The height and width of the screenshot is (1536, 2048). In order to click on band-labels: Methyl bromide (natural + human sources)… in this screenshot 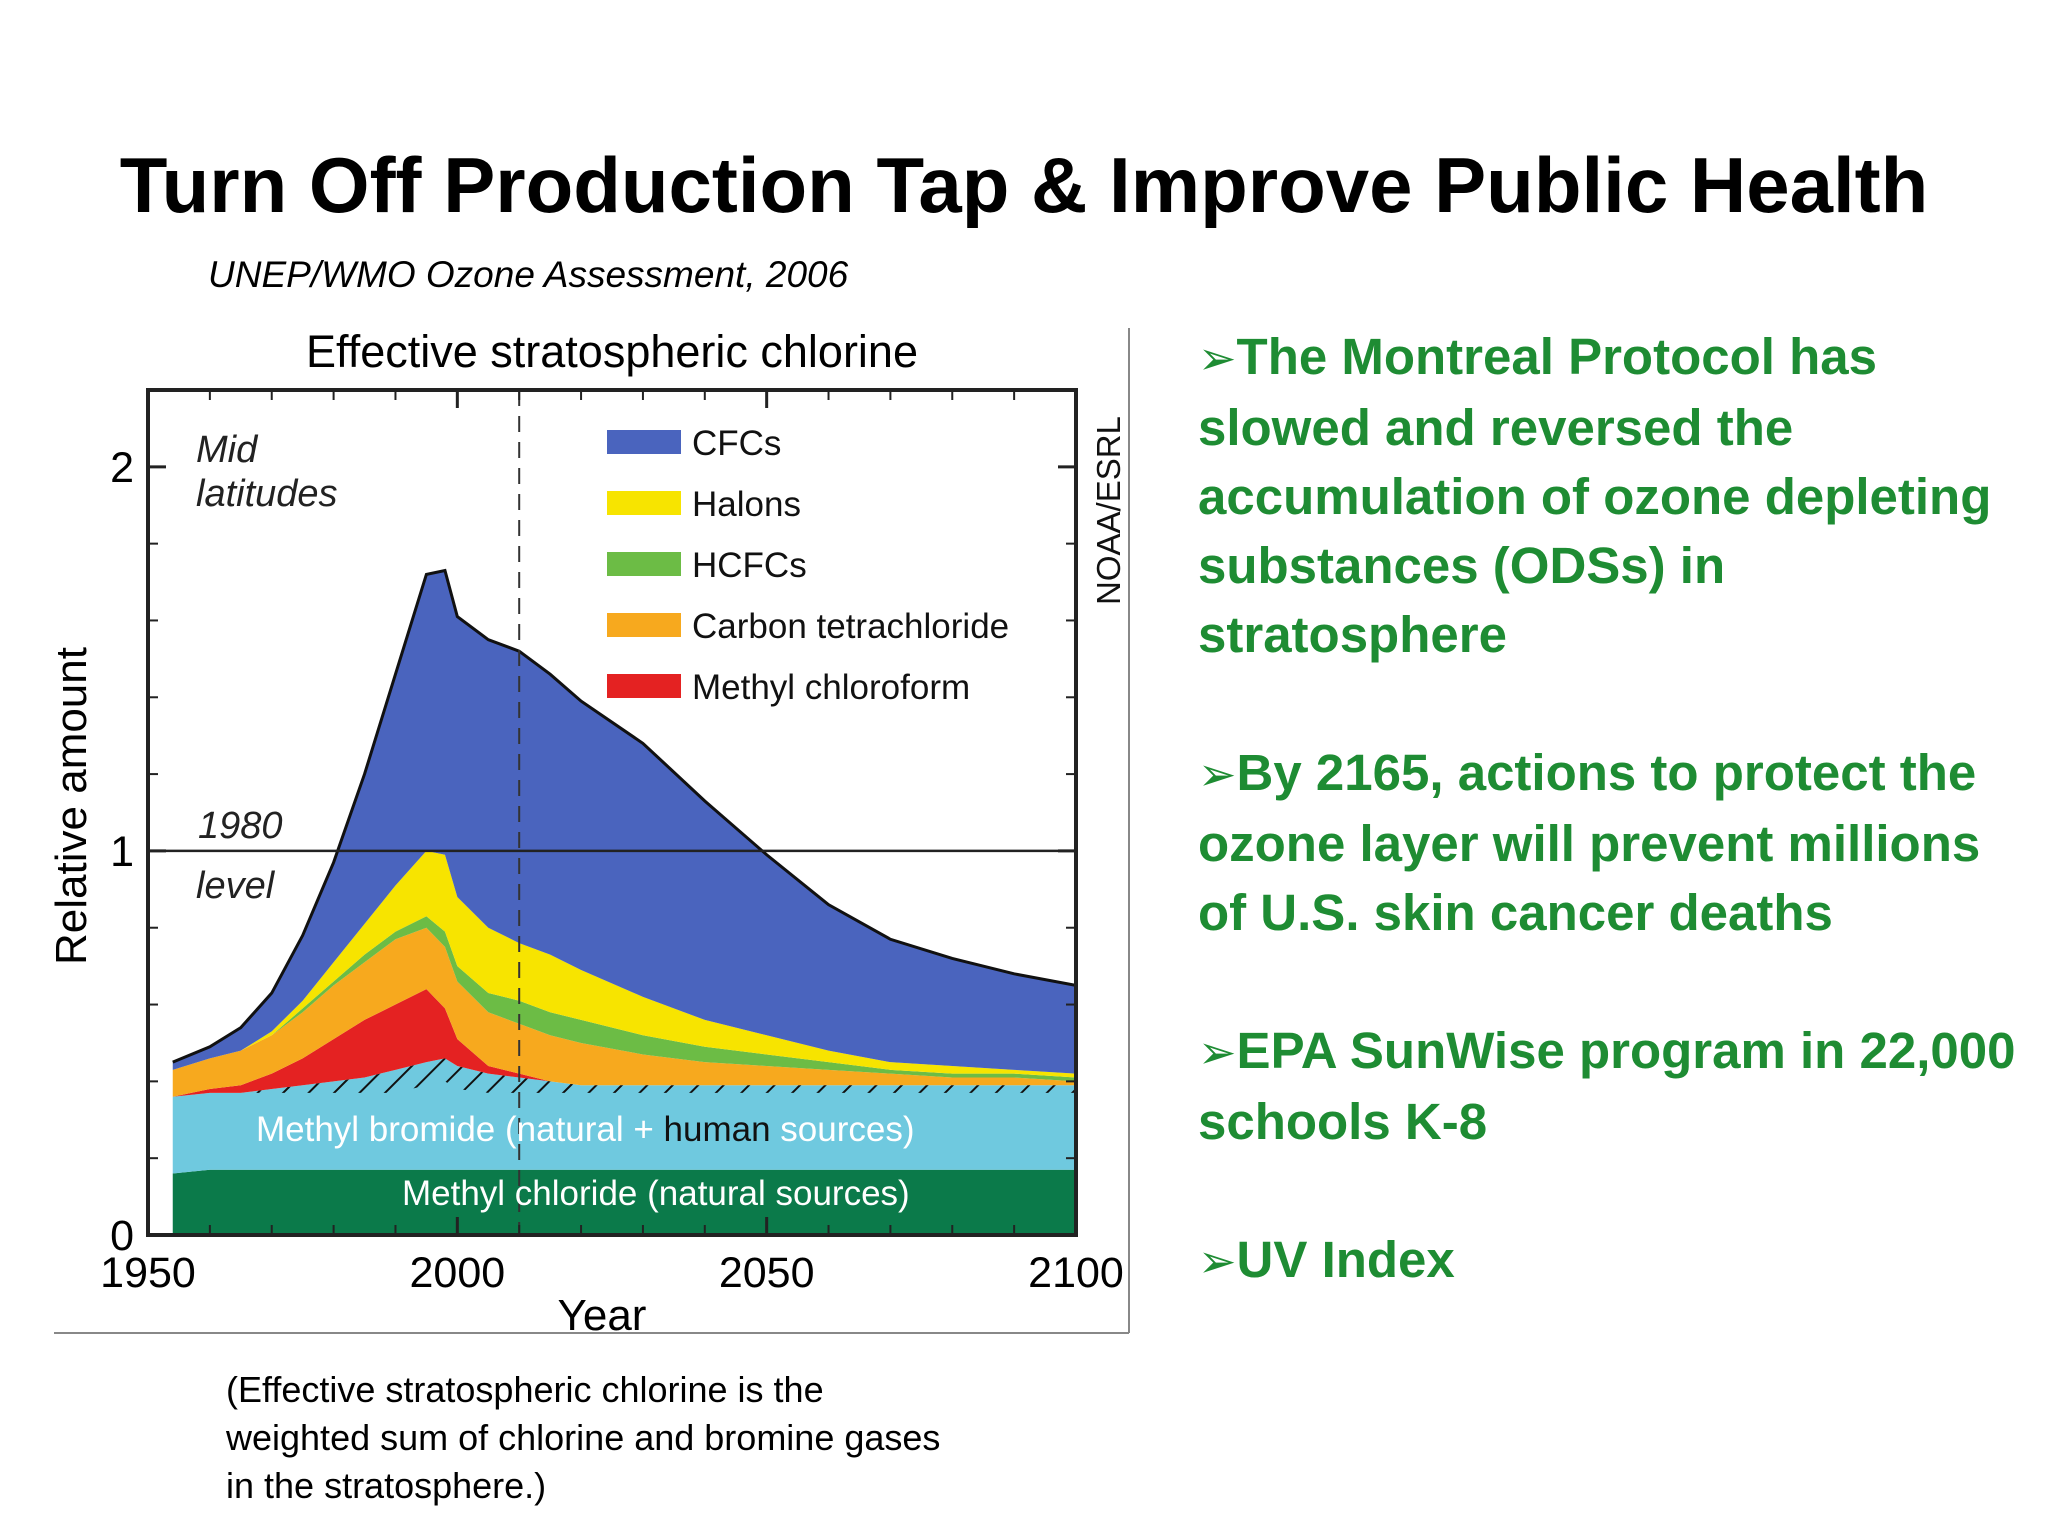, I will do `click(585, 1161)`.